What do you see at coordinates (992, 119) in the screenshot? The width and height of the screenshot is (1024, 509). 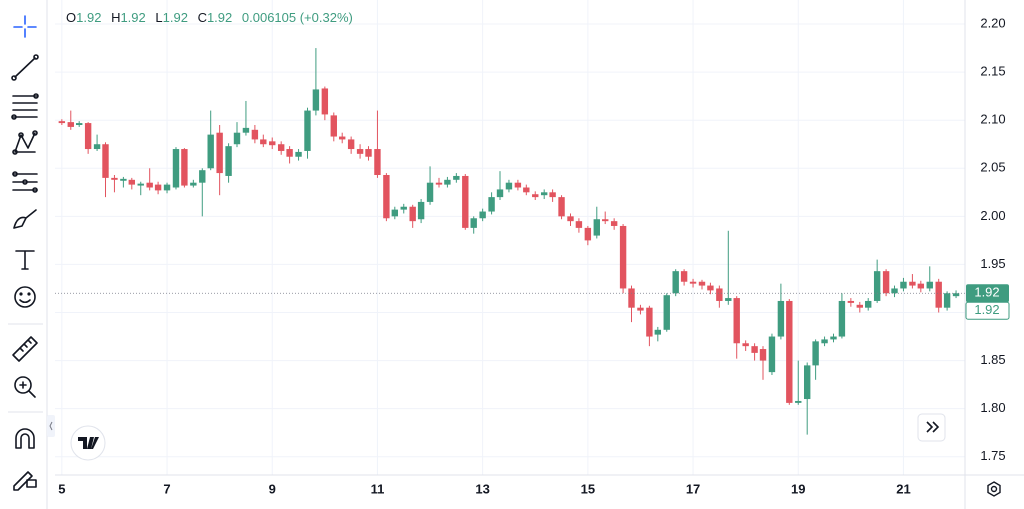 I see `y-tick-label: 2.10` at bounding box center [992, 119].